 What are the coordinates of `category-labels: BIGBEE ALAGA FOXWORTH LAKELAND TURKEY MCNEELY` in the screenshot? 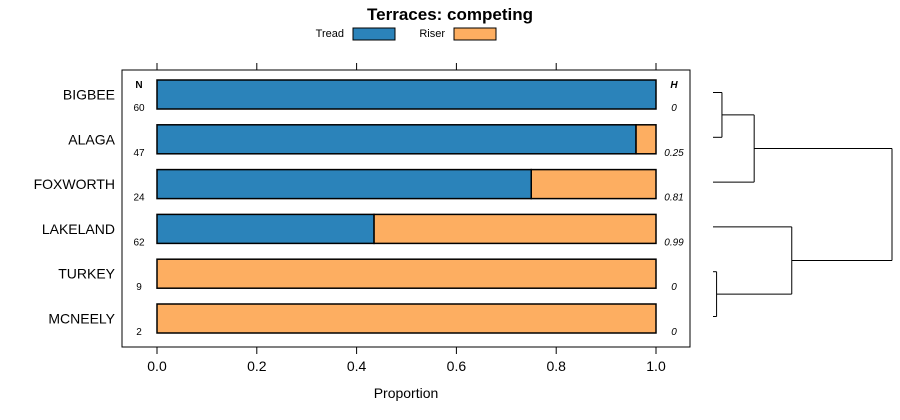 It's located at (75, 207).